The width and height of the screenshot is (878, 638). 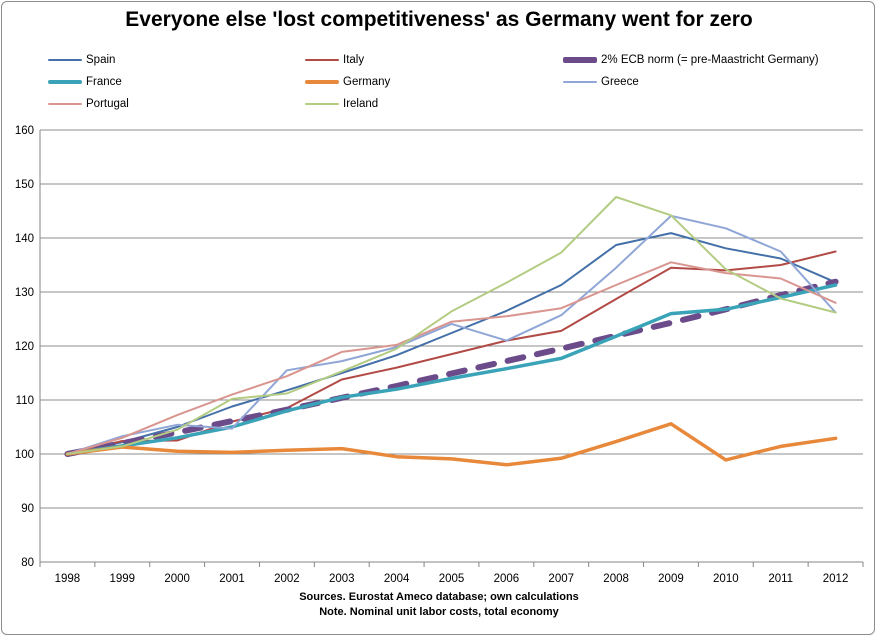 I want to click on legend-label: Spain, so click(x=101, y=60).